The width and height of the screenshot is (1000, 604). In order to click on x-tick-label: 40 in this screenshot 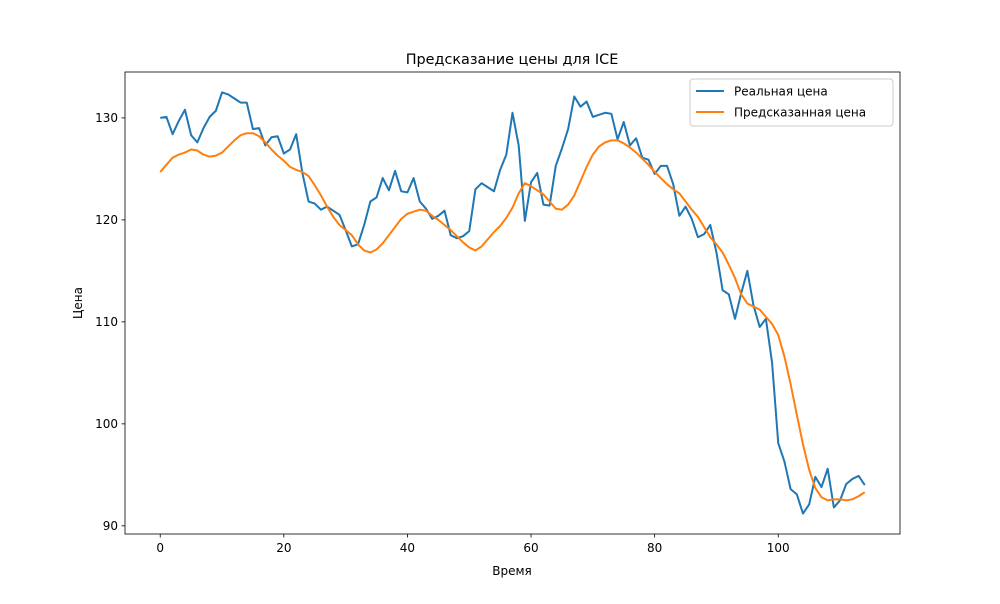, I will do `click(407, 548)`.